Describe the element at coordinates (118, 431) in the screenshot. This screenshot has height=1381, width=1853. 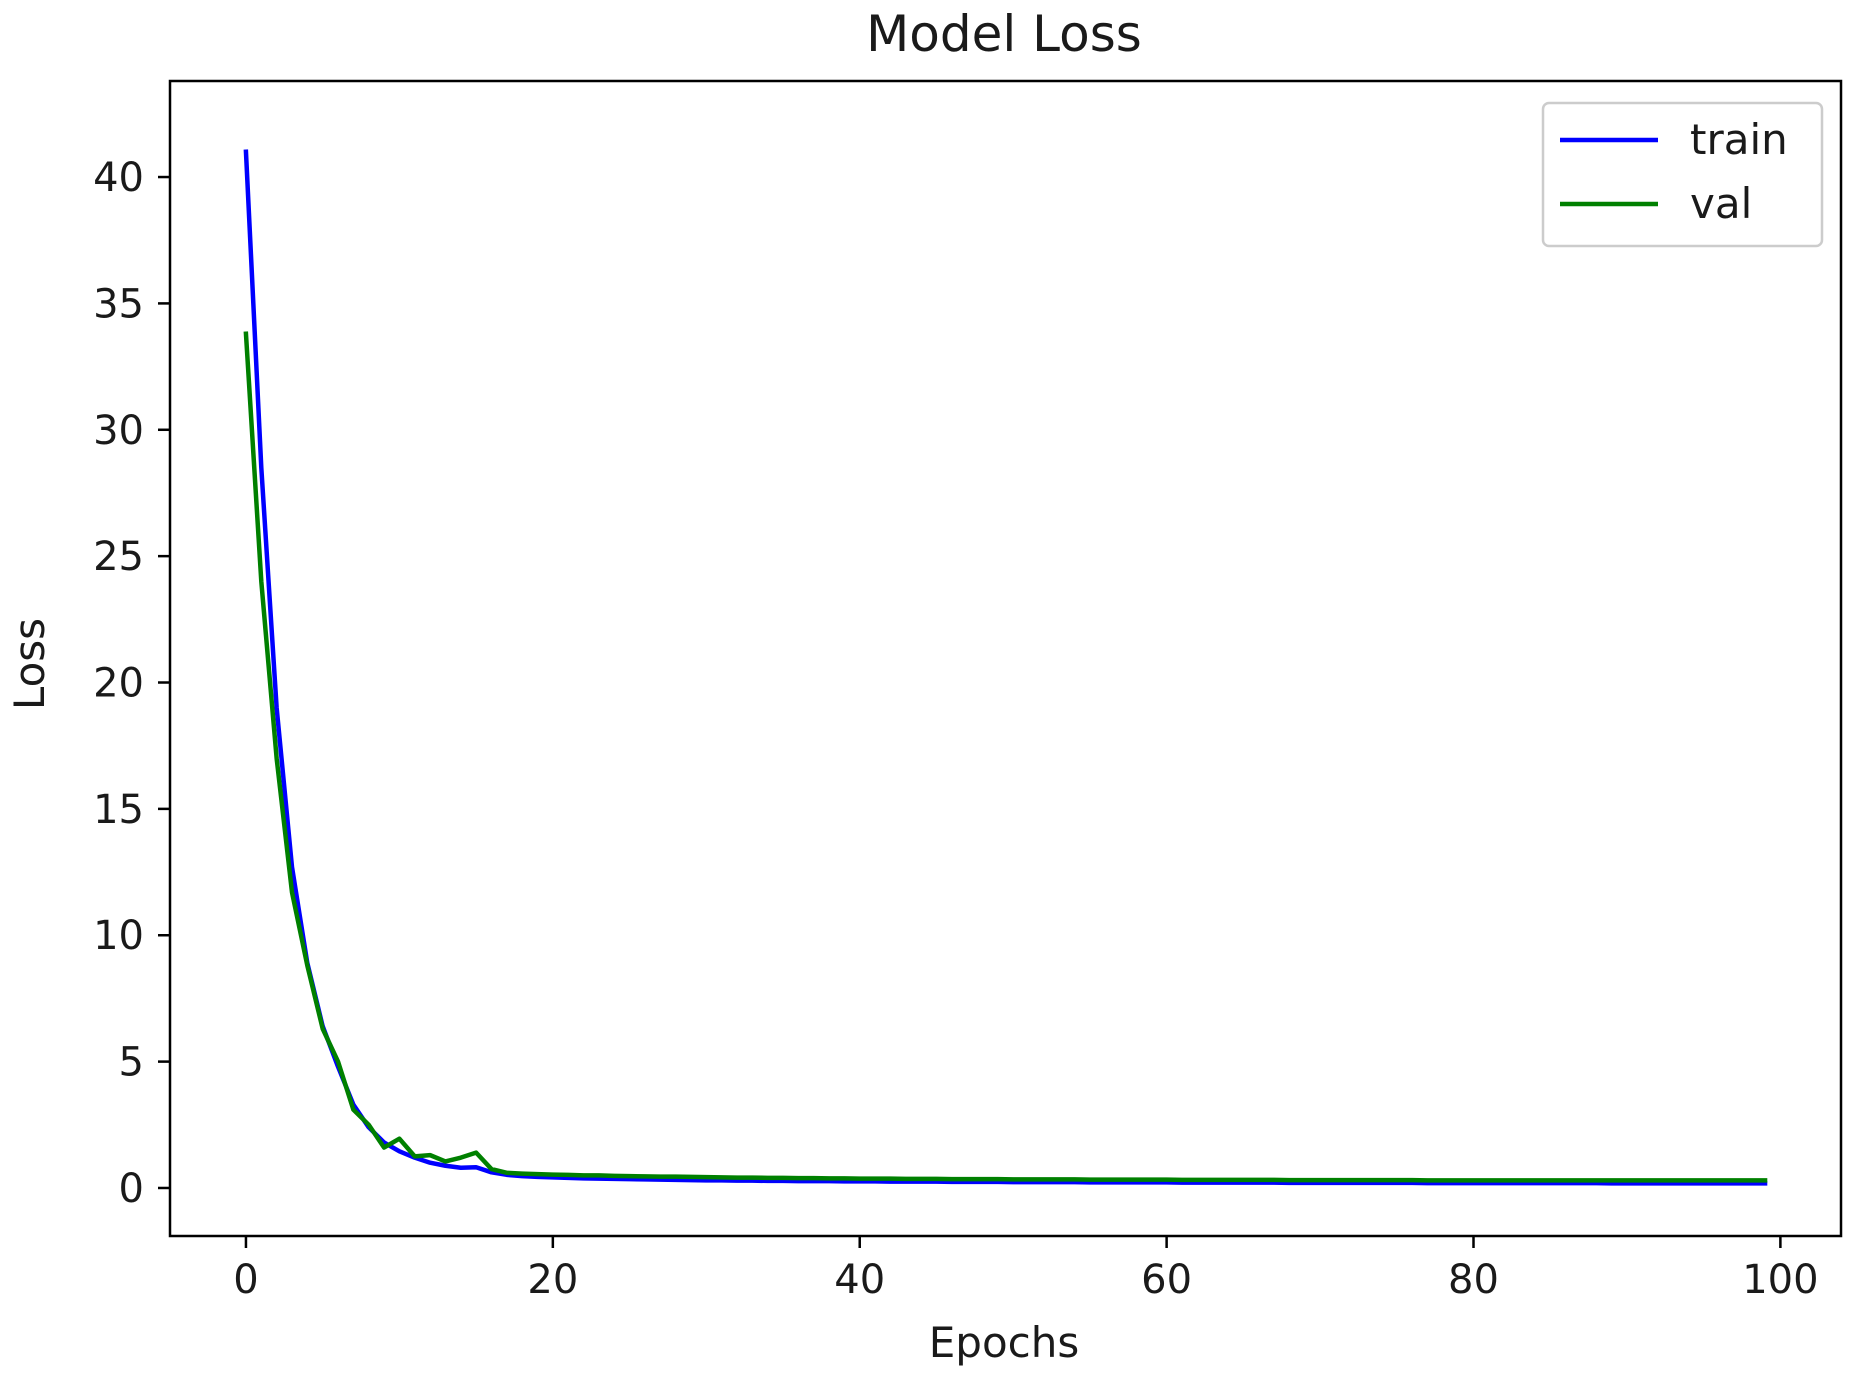
I see `y-tick-label: 30` at that location.